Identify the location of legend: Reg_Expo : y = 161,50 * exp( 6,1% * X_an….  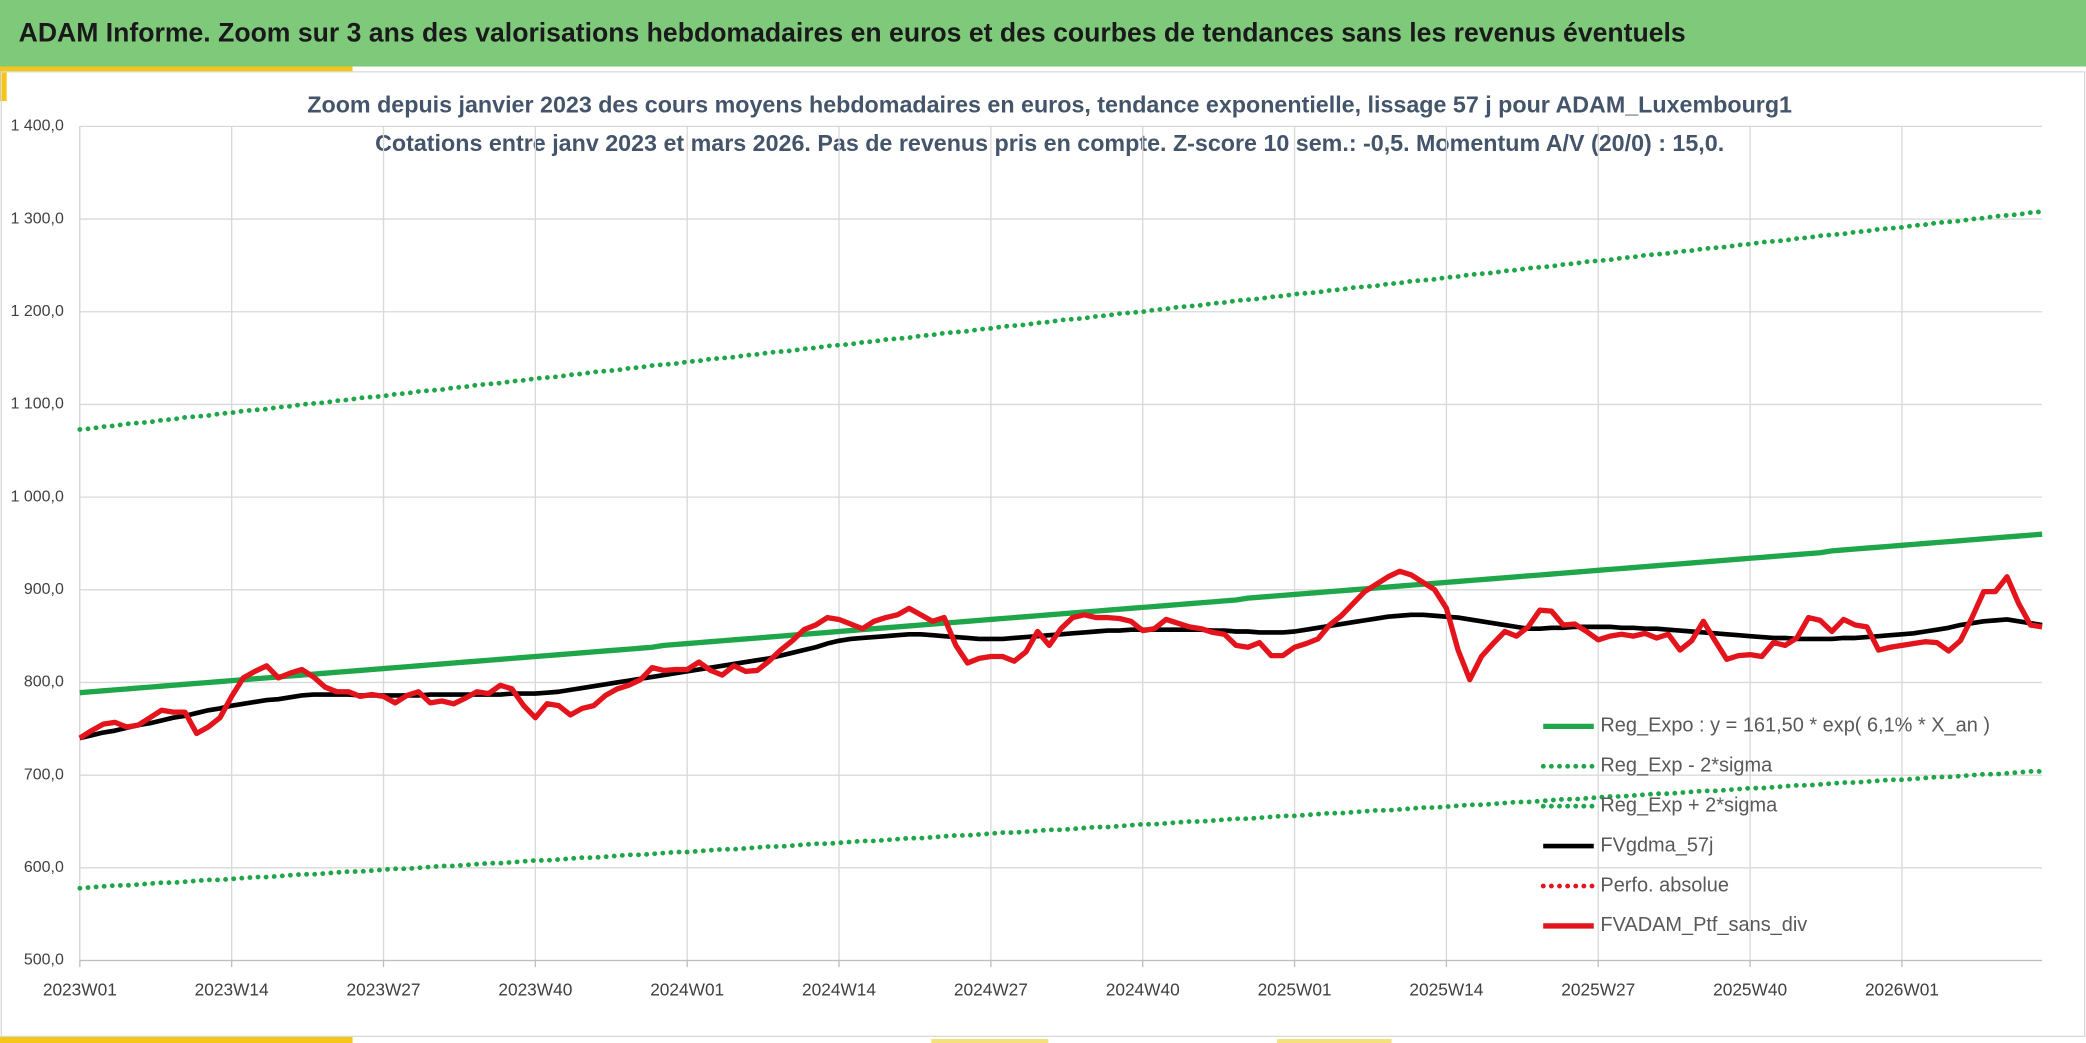
(1765, 825).